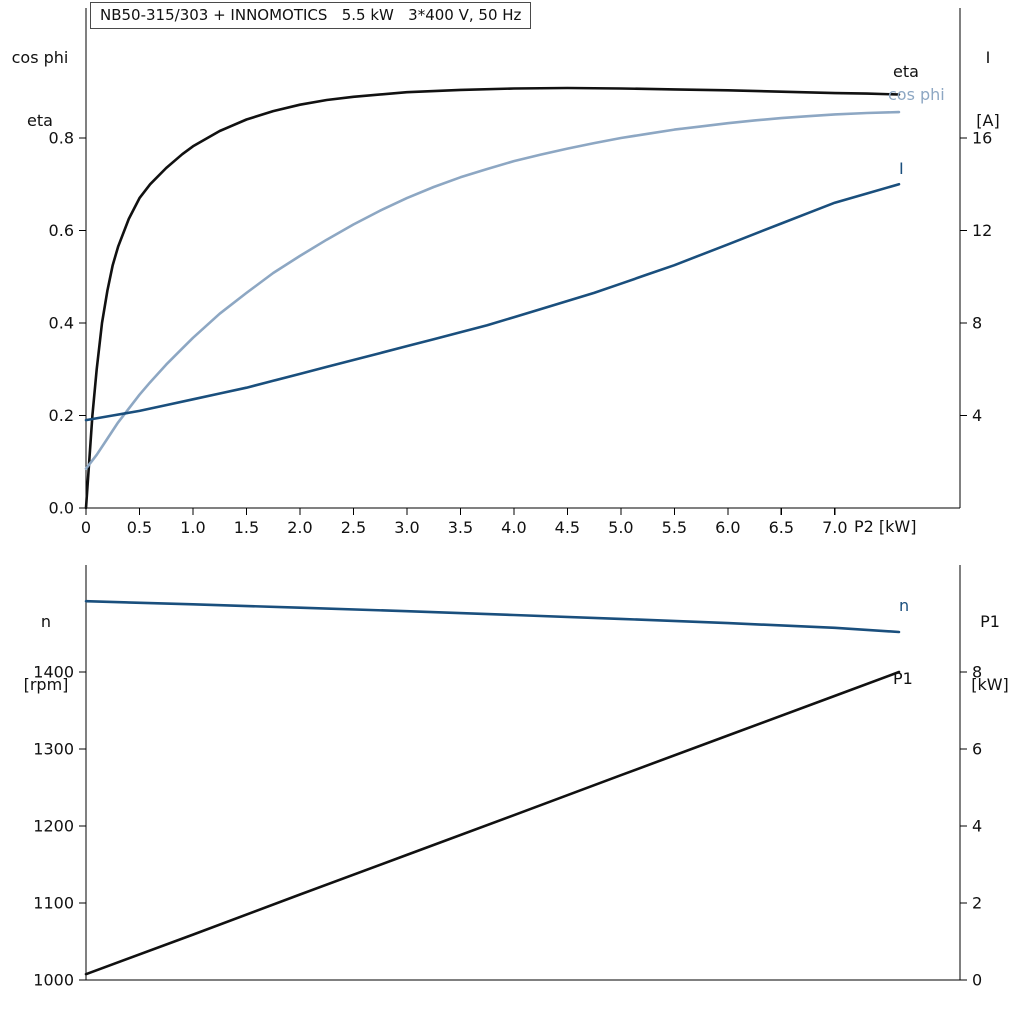  I want to click on x-tick-label: 1.0, so click(192, 527).